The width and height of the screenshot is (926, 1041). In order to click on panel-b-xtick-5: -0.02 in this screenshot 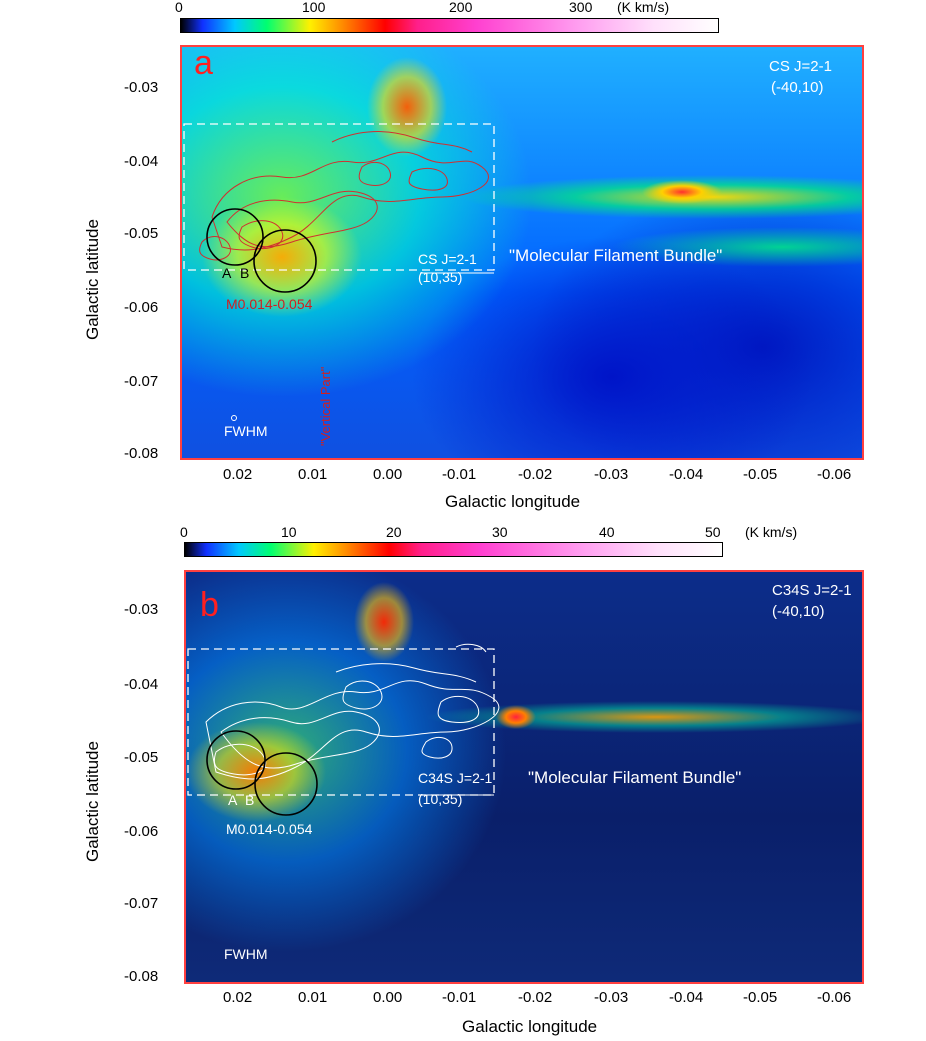, I will do `click(535, 997)`.